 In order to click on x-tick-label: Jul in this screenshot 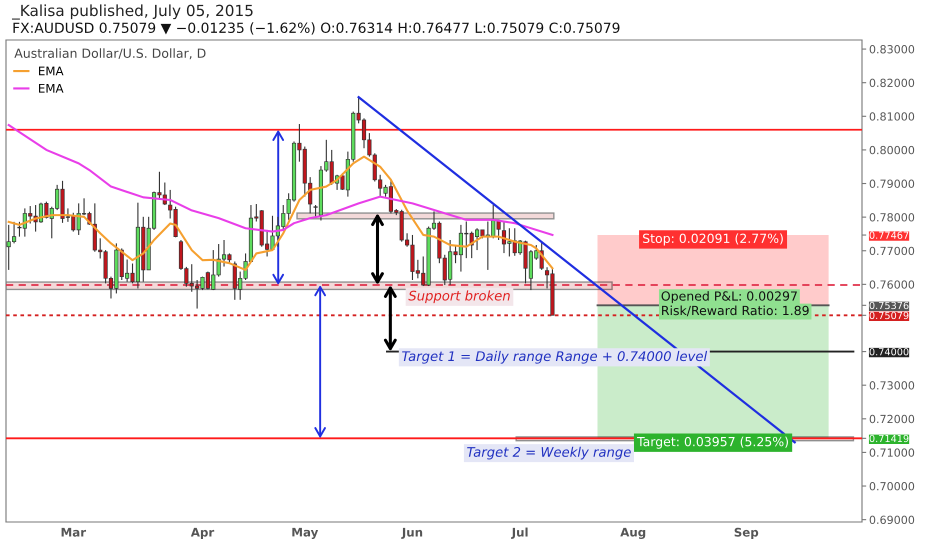, I will do `click(519, 533)`.